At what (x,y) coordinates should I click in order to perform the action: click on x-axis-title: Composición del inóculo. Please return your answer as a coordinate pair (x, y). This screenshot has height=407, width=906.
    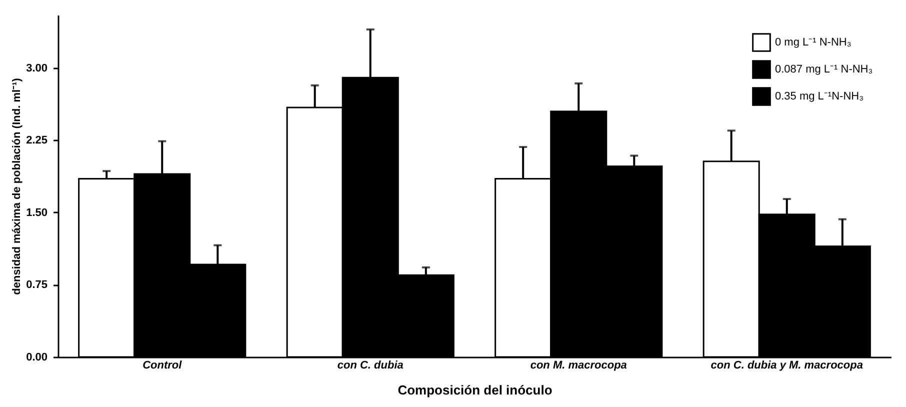
    Looking at the image, I should click on (475, 390).